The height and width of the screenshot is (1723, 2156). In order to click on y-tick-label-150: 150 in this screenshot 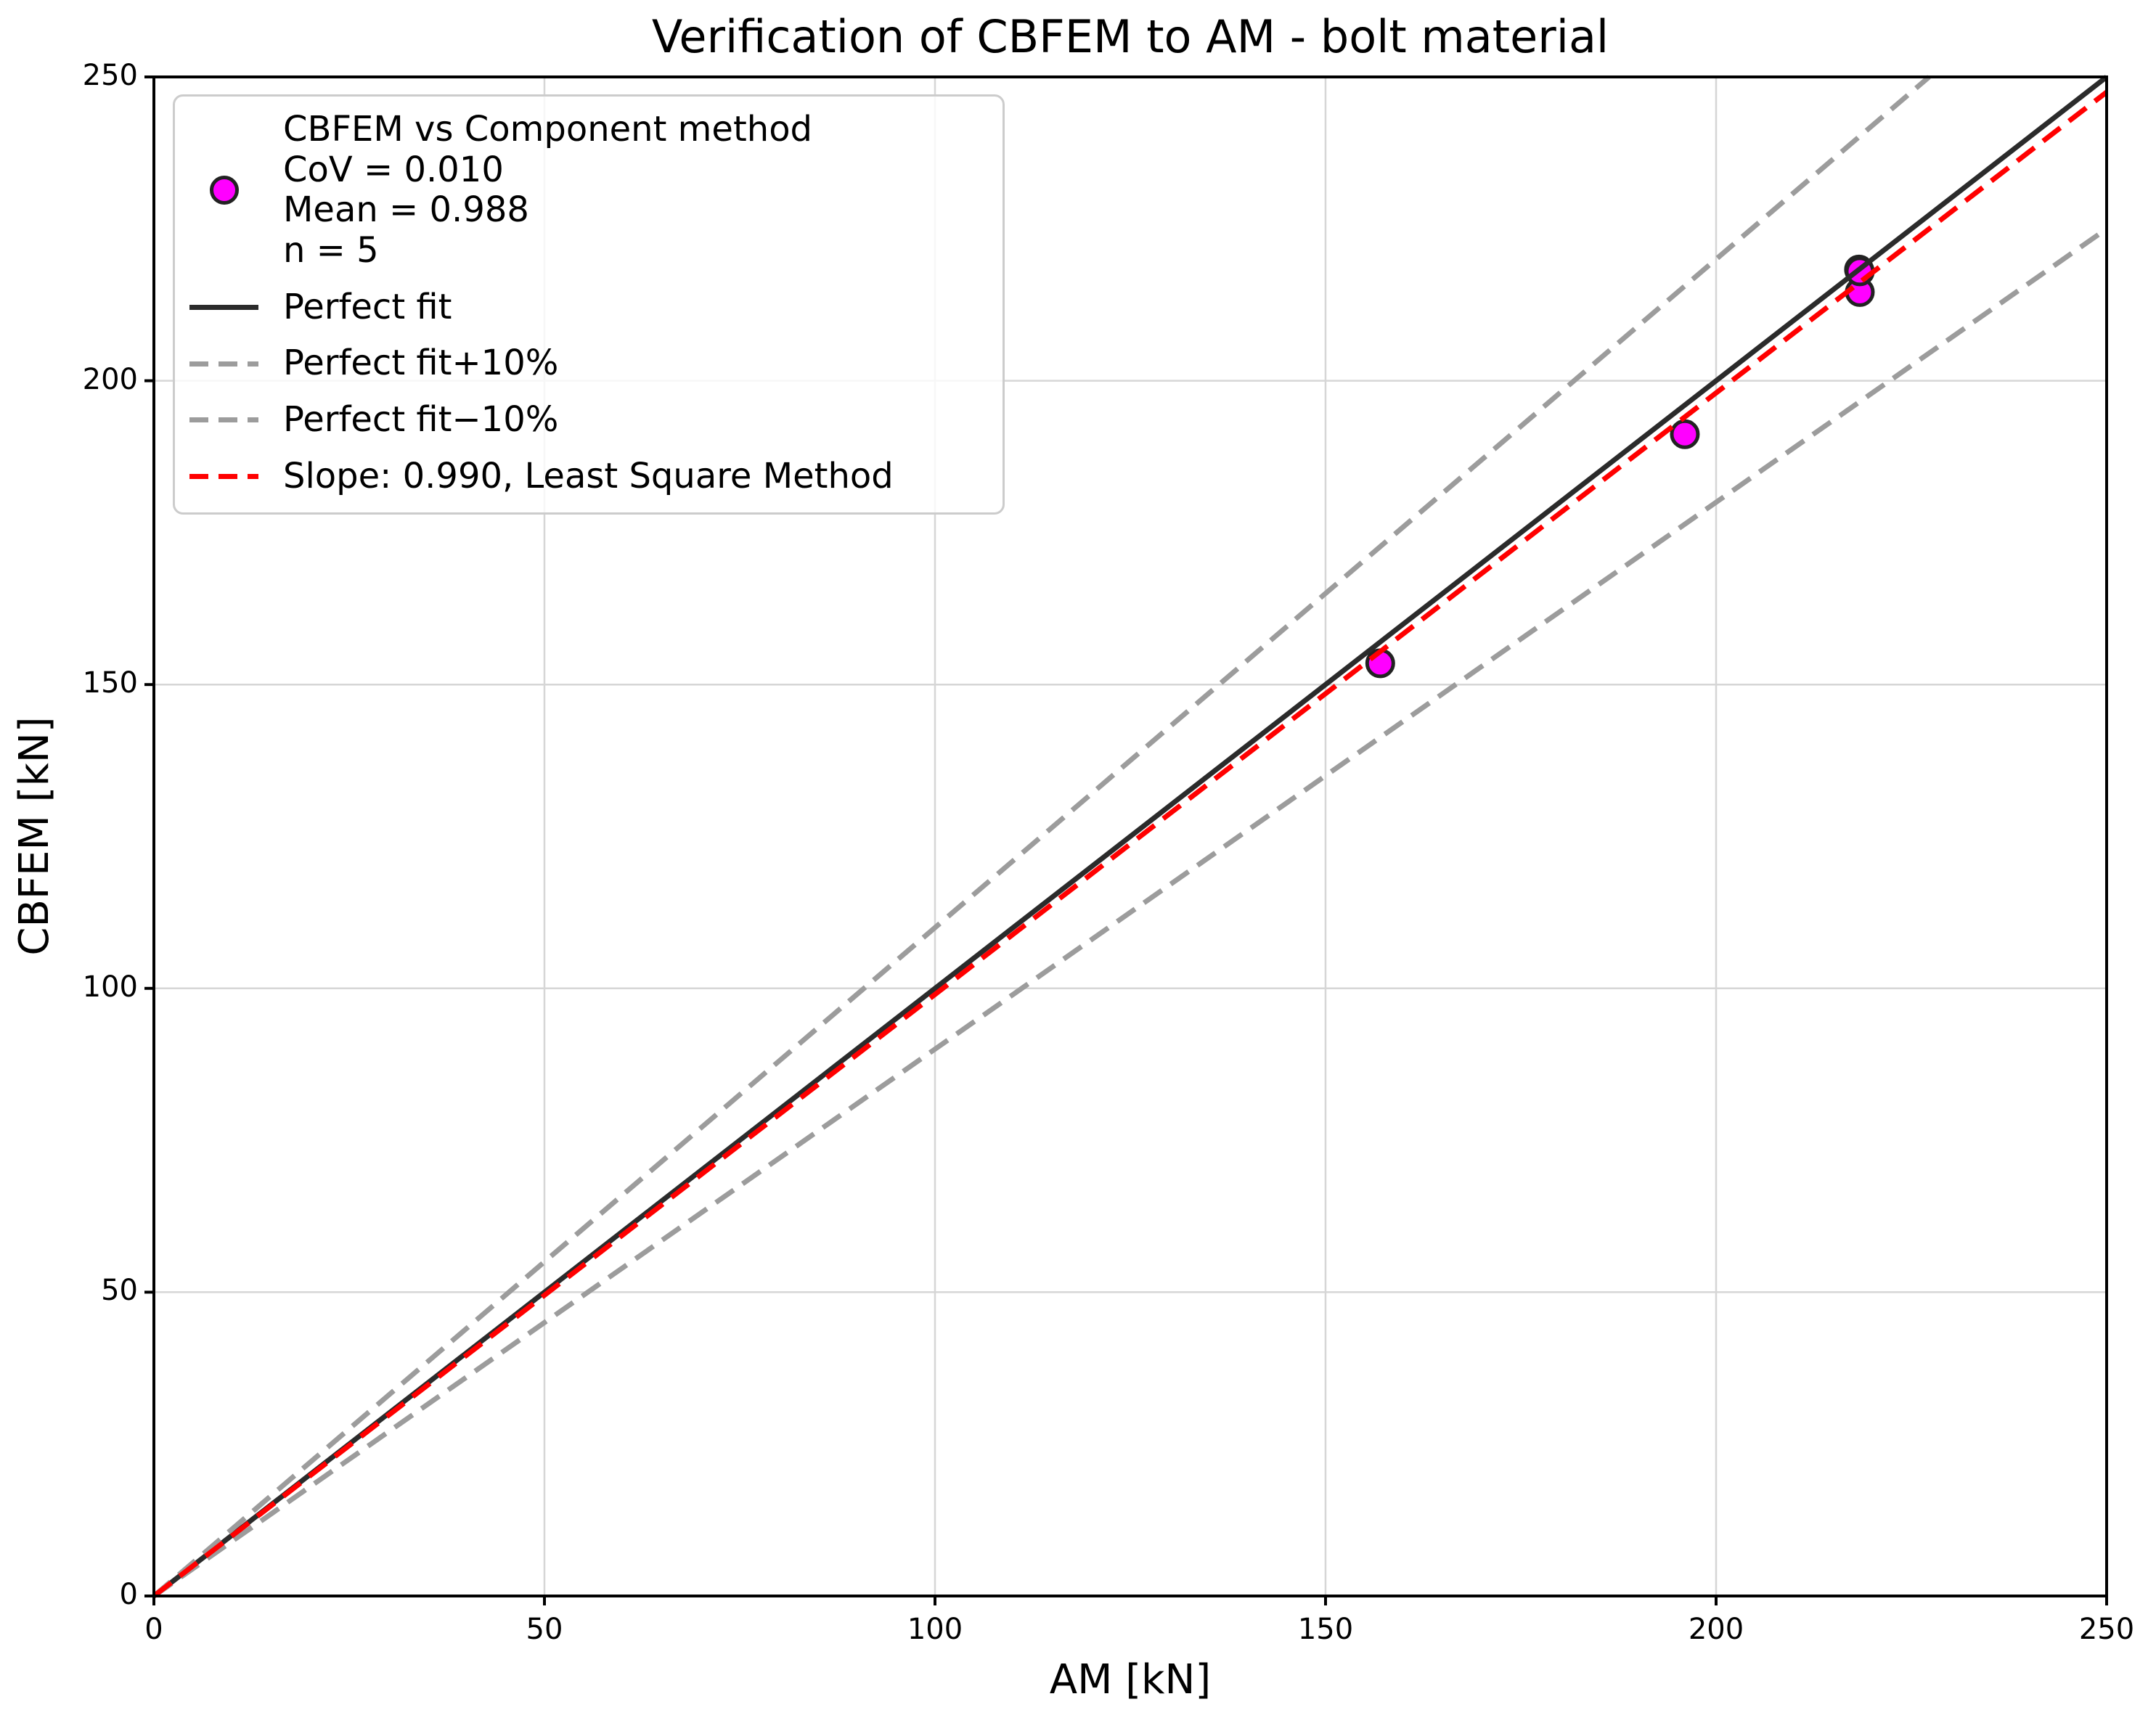, I will do `click(110, 683)`.